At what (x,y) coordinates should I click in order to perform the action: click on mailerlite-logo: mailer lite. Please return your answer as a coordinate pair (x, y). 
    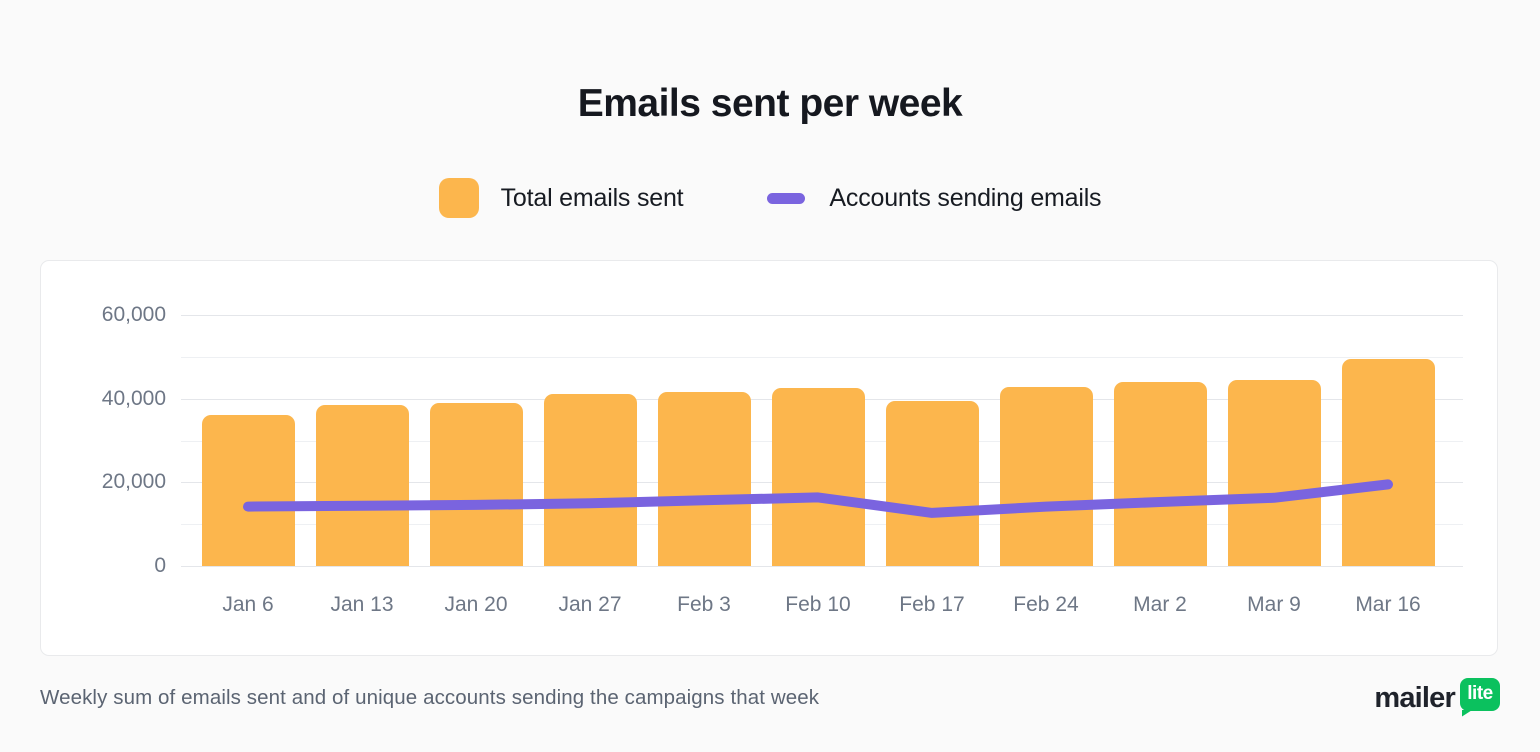
    Looking at the image, I should click on (1437, 698).